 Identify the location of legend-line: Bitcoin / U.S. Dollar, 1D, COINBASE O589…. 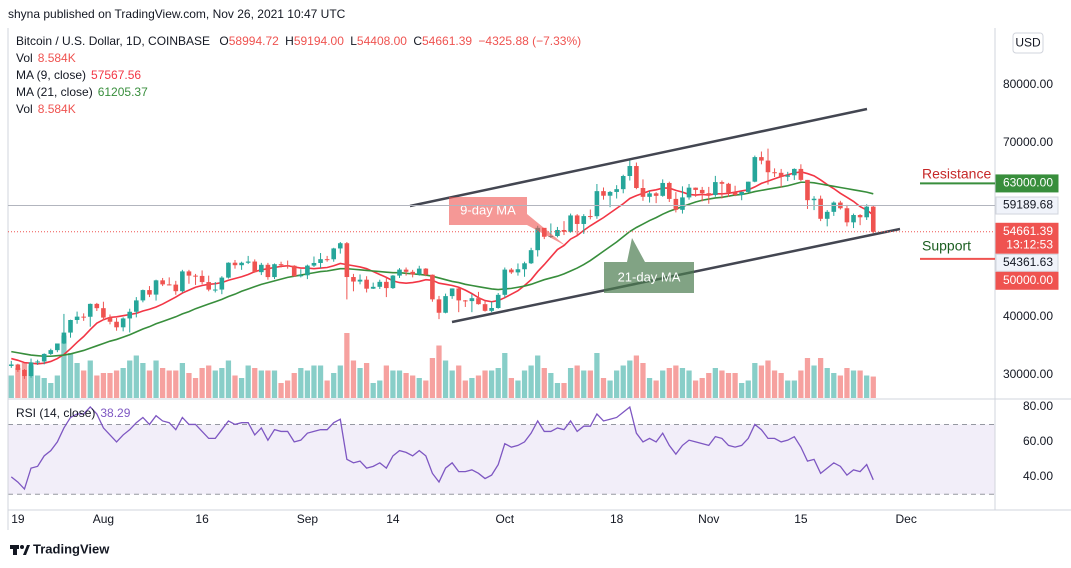
(298, 41).